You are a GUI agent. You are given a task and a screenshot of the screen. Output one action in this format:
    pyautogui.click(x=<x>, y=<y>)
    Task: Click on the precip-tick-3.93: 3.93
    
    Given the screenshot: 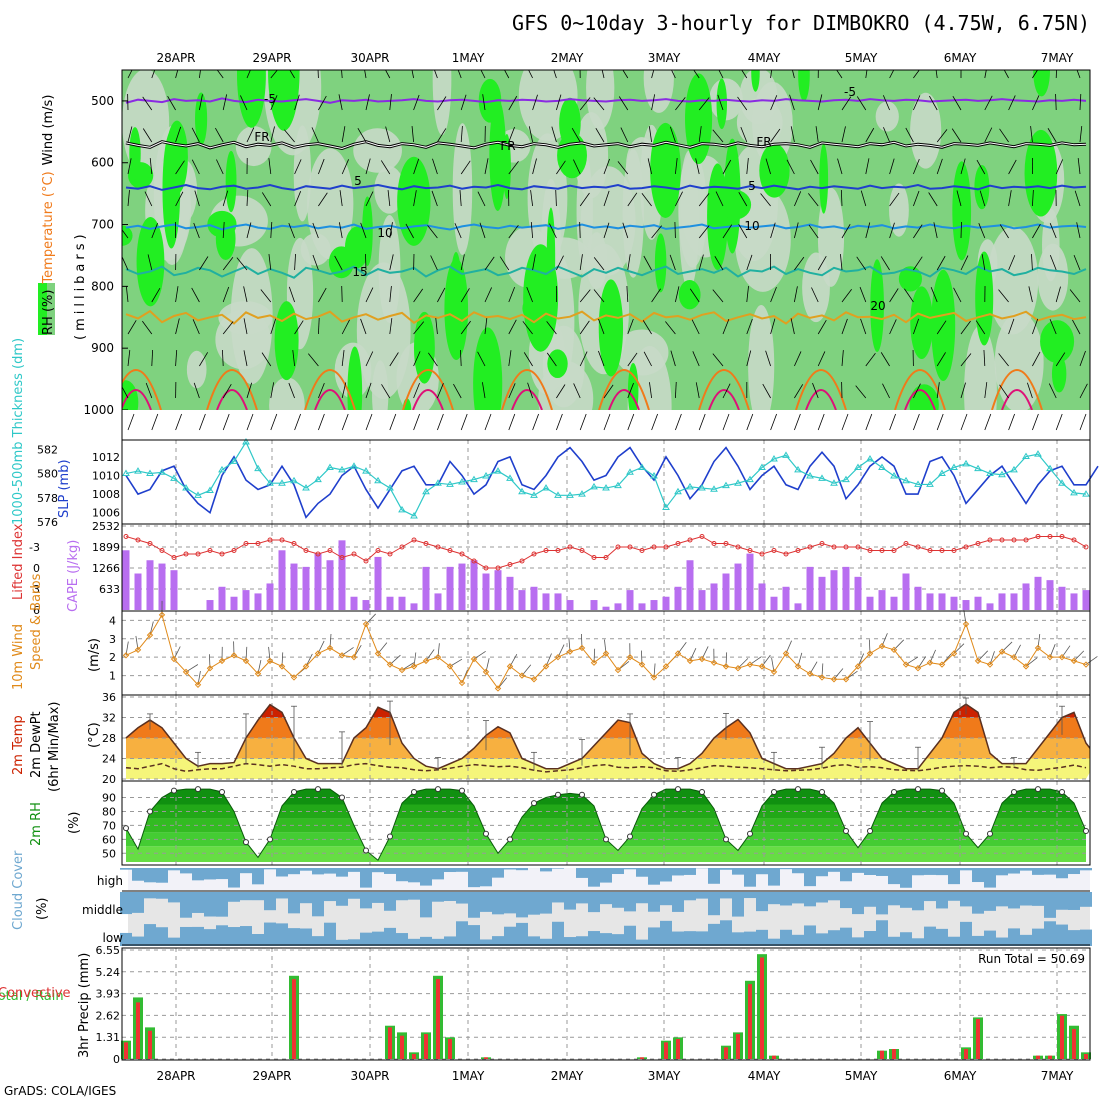 What is the action you would take?
    pyautogui.click(x=108, y=994)
    